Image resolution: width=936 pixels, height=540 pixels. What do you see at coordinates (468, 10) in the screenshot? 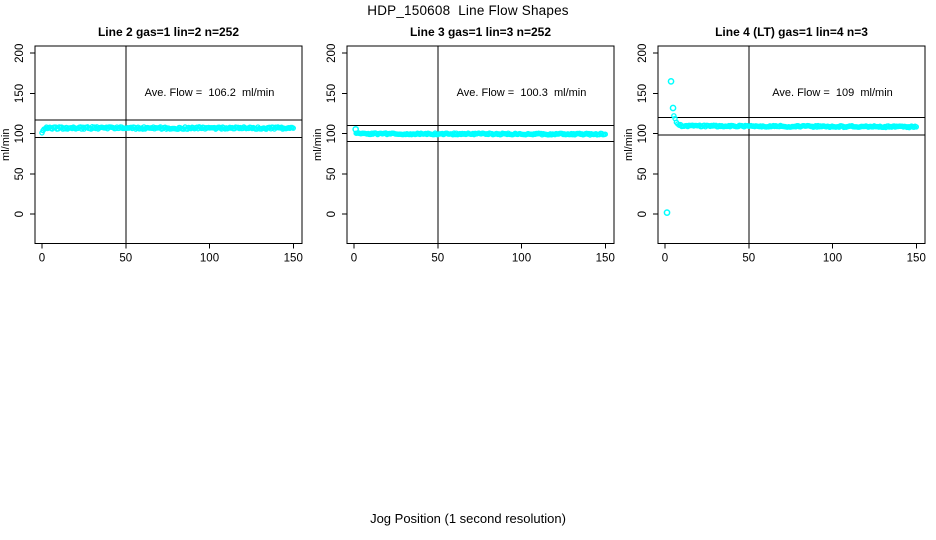
I see `page-title: HDP_150608 Line Flow Shapes` at bounding box center [468, 10].